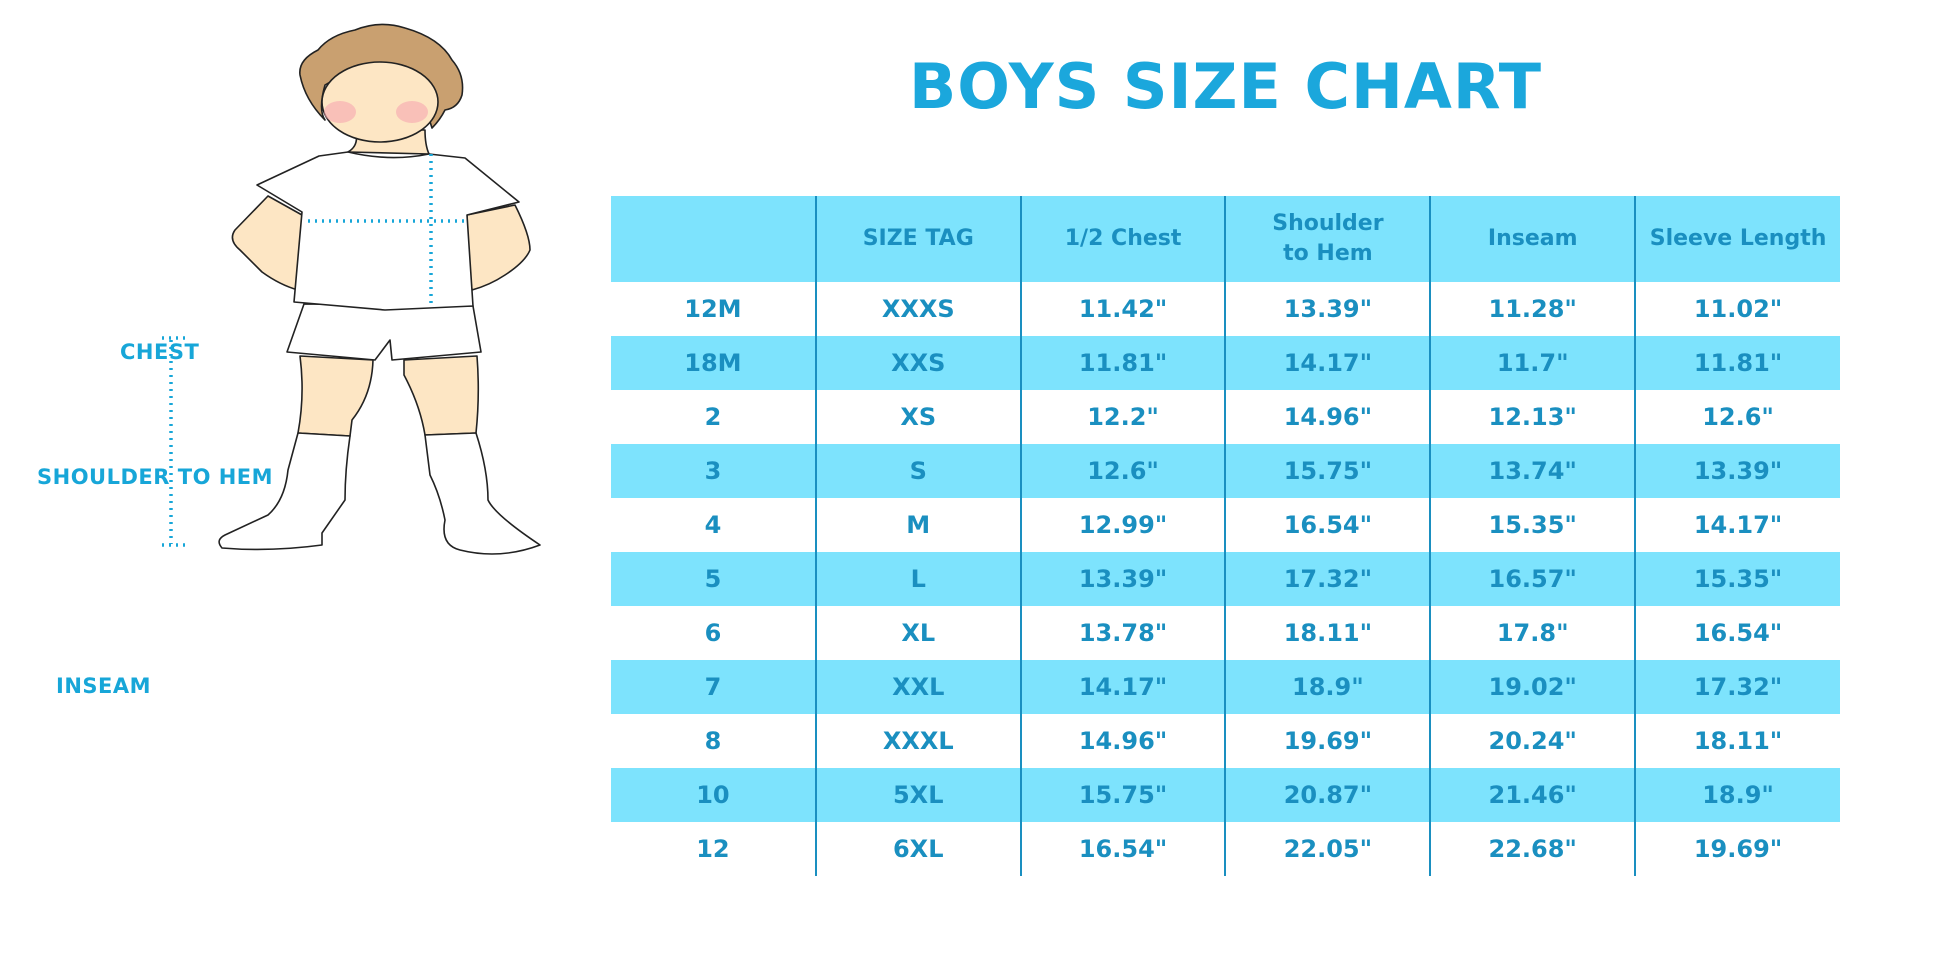 This screenshot has width=1946, height=973. I want to click on right-sock, so click(482, 493).